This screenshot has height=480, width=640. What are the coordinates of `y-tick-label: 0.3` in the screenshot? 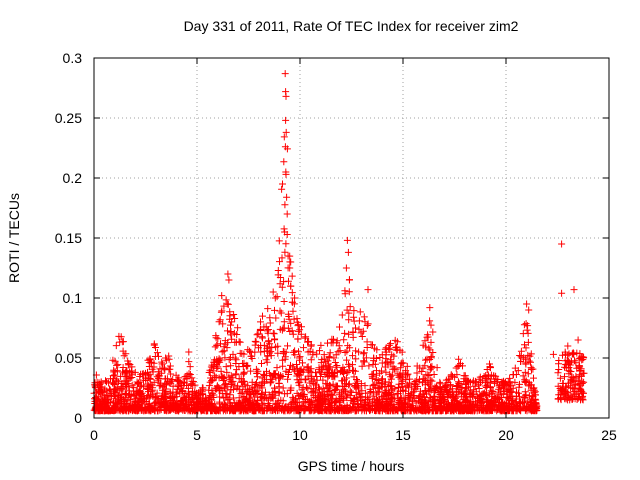 It's located at (73, 58).